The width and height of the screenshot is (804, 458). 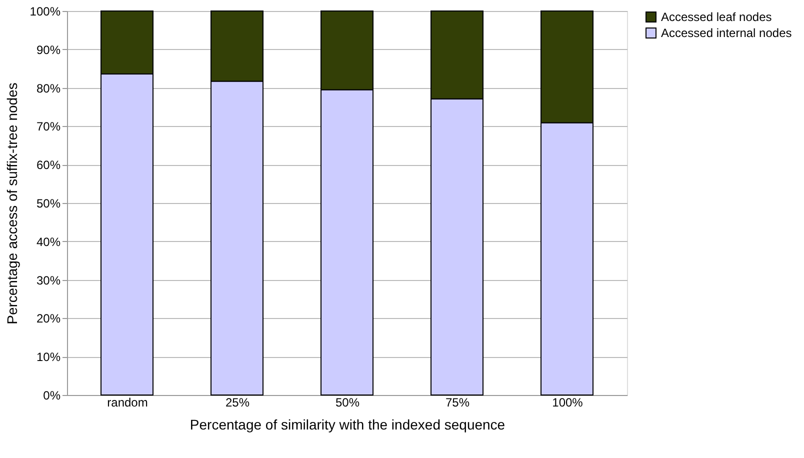 I want to click on x-tick-label: 75%, so click(x=457, y=403).